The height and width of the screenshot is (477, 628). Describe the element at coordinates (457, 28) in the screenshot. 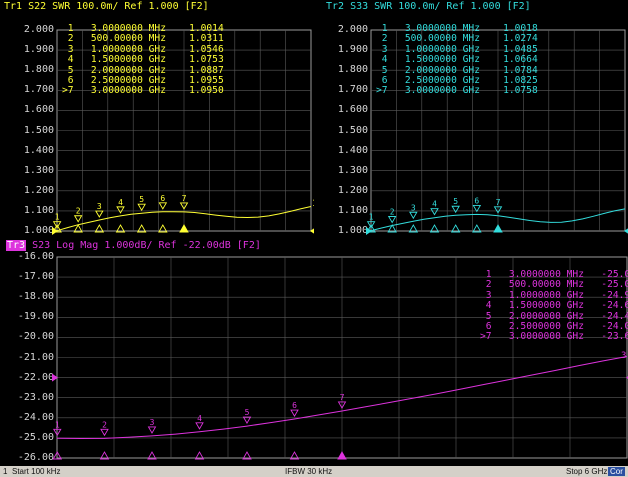

I see `marker-table-row: 1 3.0000000 MHz 1.0018` at that location.